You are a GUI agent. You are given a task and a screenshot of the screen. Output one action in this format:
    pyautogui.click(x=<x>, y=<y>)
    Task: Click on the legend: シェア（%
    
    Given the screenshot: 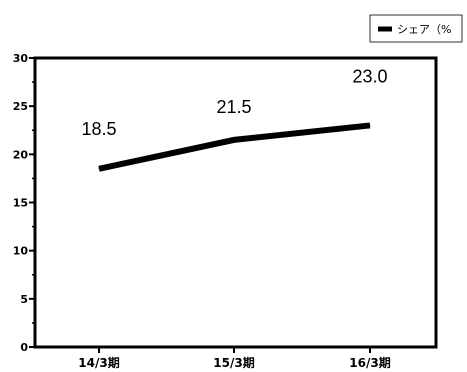 What is the action you would take?
    pyautogui.click(x=416, y=28)
    